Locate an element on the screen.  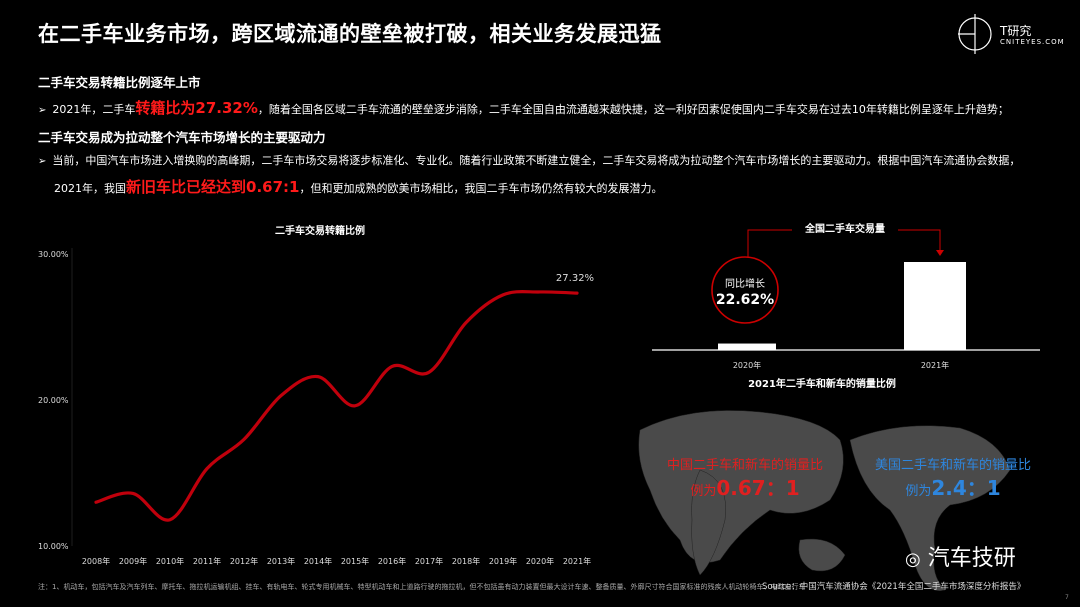
us-ratio-callout: 美国二手车和新车的销量比 例为2.4：1 is located at coordinates (953, 479).